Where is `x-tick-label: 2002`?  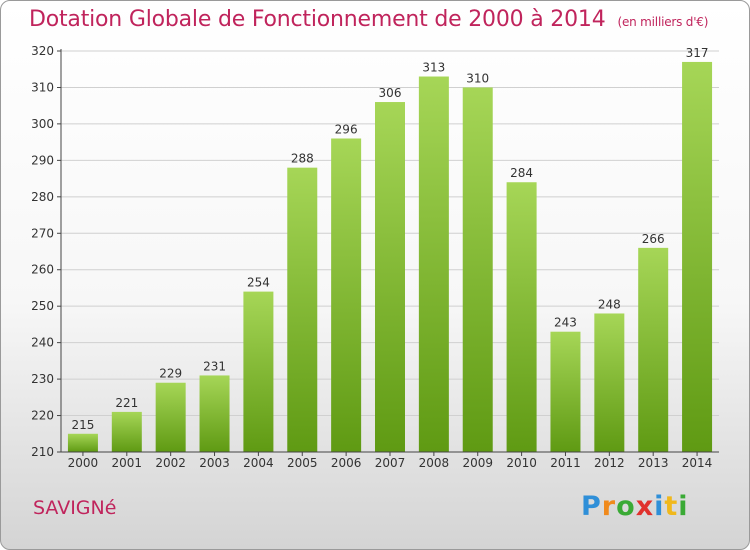 x-tick-label: 2002 is located at coordinates (170, 463).